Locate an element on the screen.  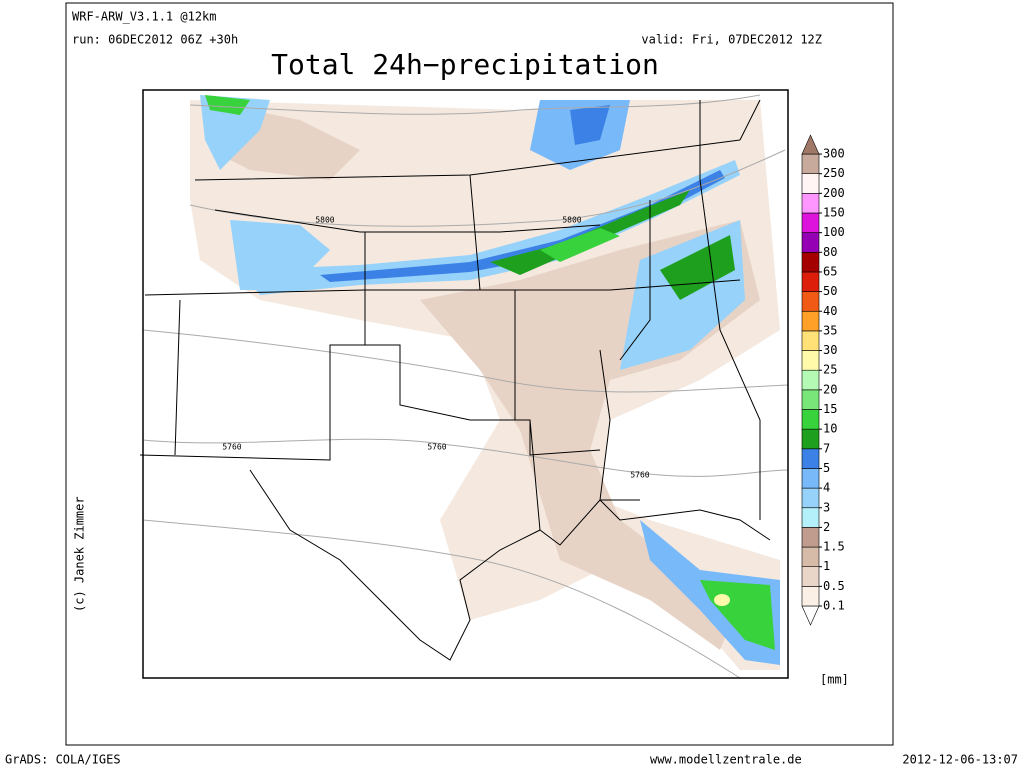
credit: (c) Janek Zimmer is located at coordinates (80, 554).